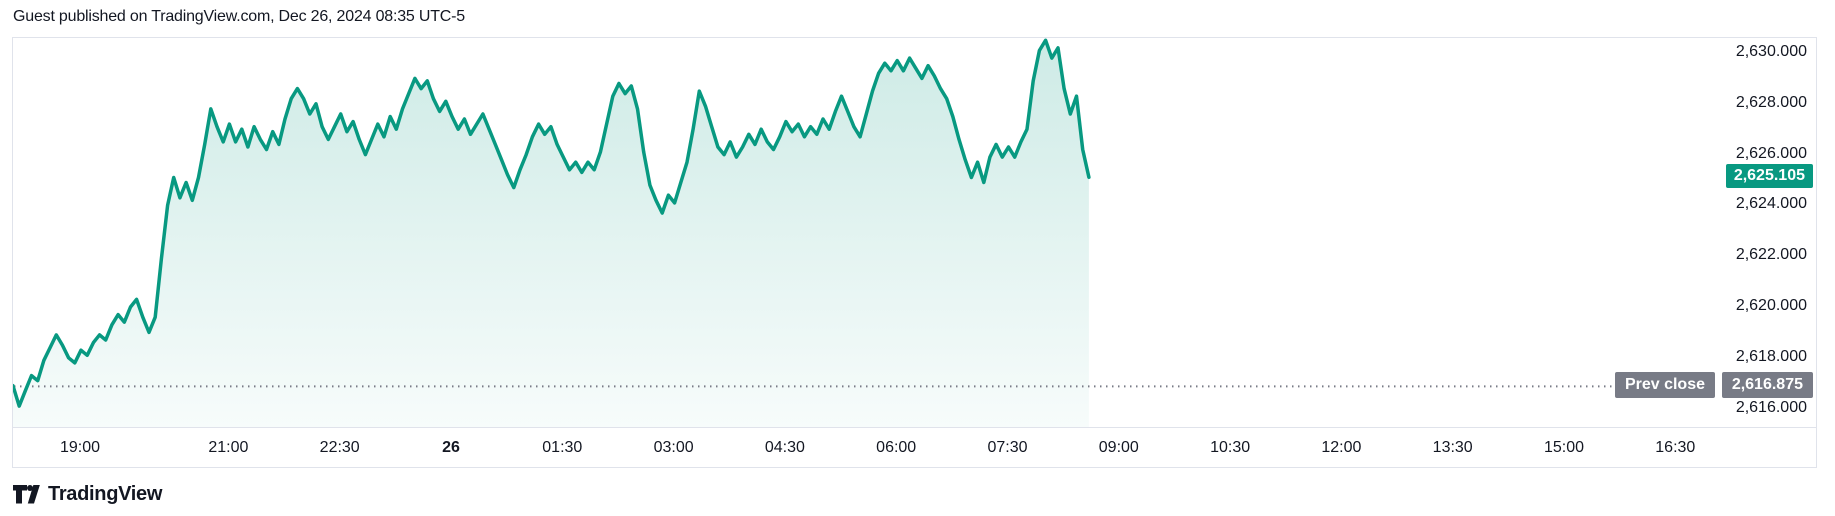  Describe the element at coordinates (1341, 447) in the screenshot. I see `x-axis-label: 12:00` at that location.